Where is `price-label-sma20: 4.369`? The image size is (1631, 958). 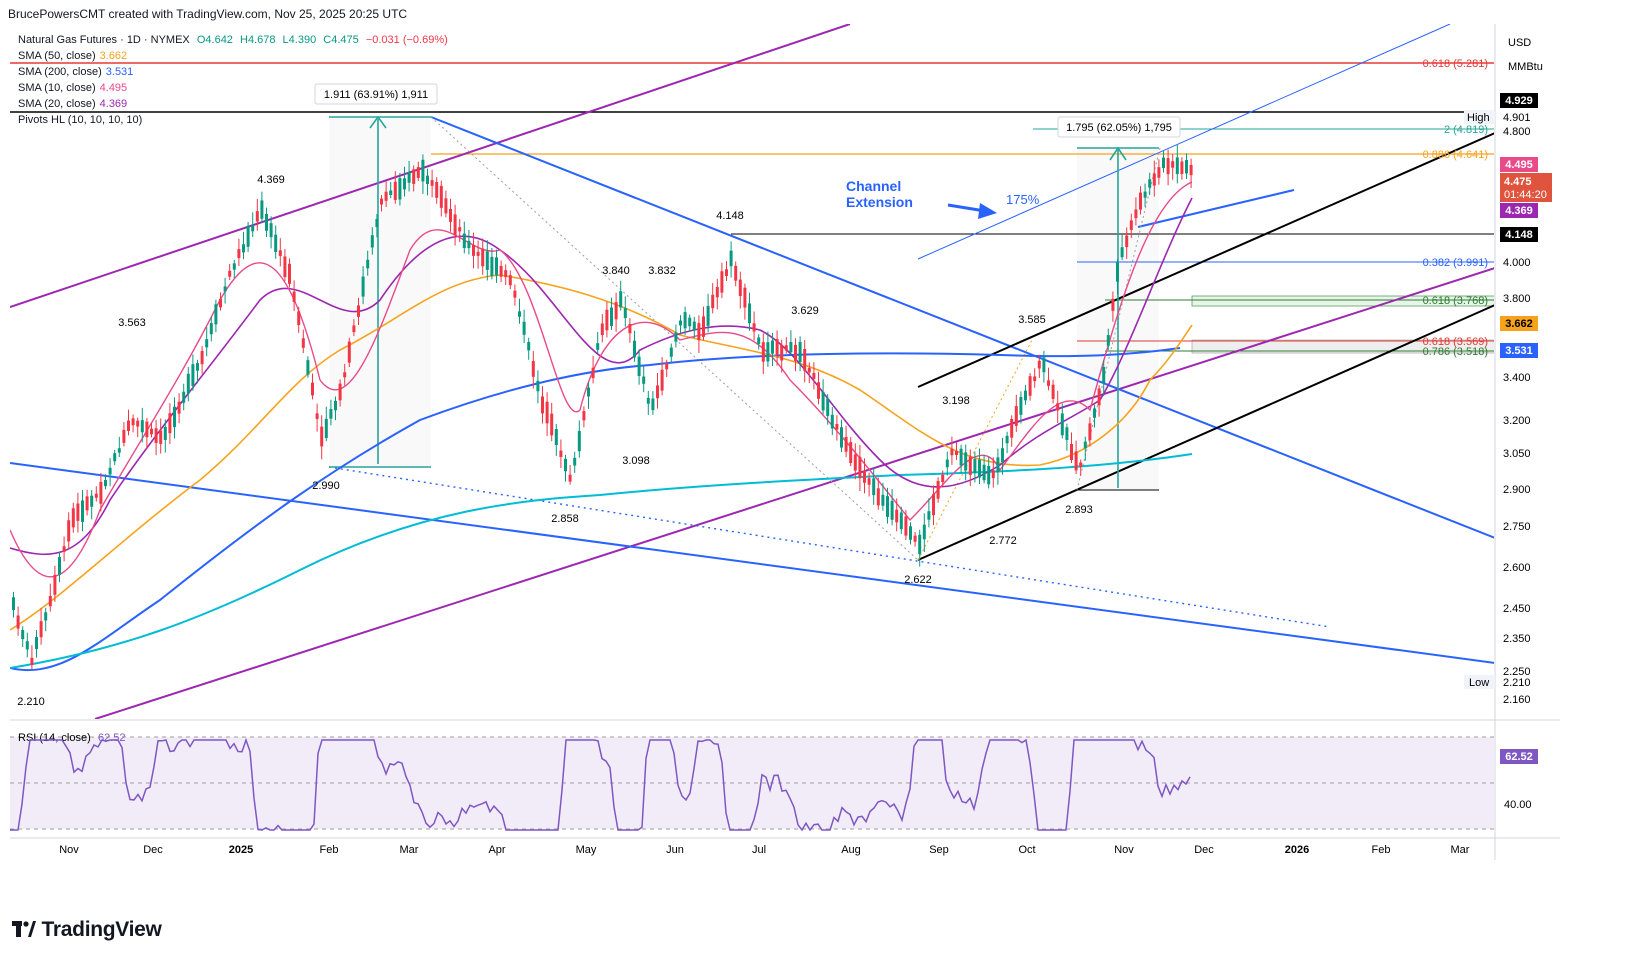
price-label-sma20: 4.369 is located at coordinates (1519, 211).